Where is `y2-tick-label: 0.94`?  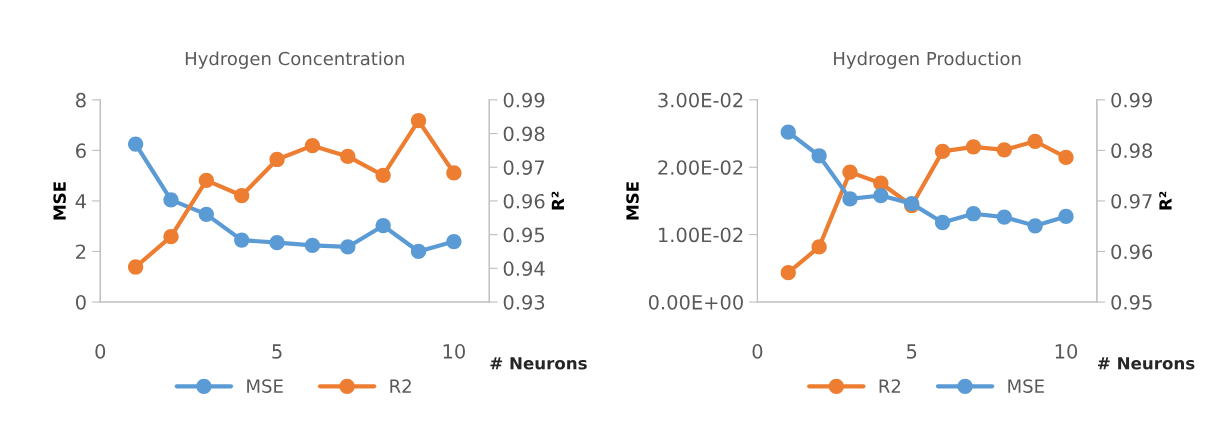 y2-tick-label: 0.94 is located at coordinates (524, 268).